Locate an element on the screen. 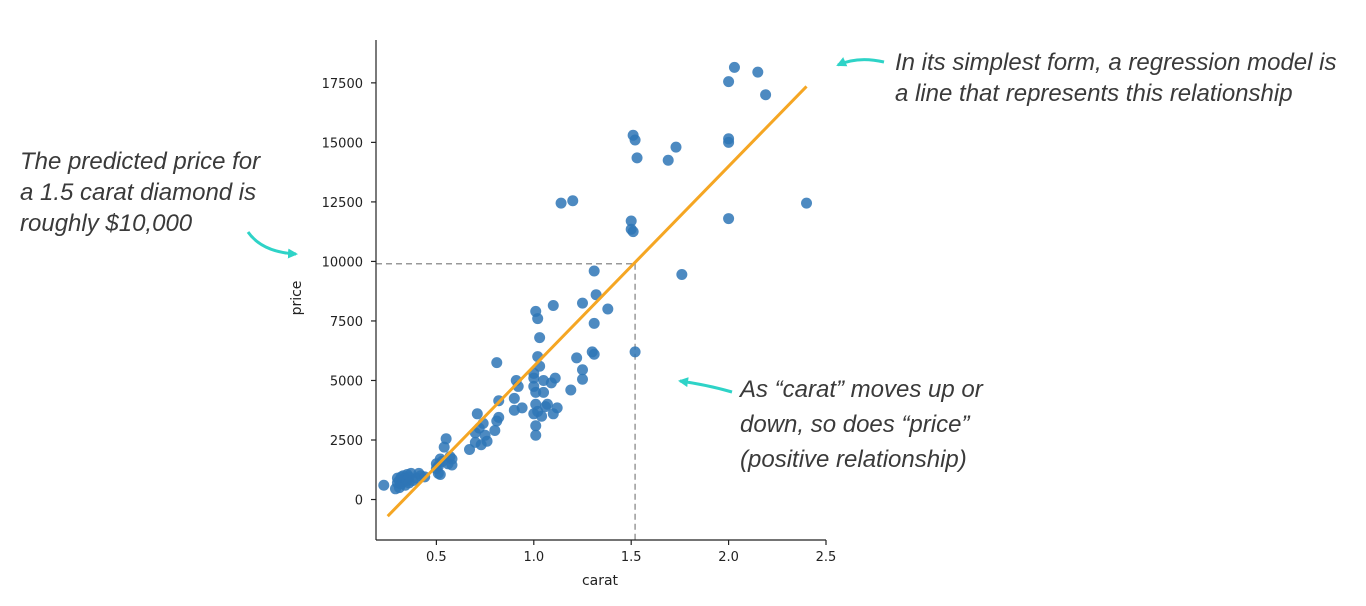 This screenshot has height=606, width=1366. annotation-line: down, so does “price” is located at coordinates (855, 424).